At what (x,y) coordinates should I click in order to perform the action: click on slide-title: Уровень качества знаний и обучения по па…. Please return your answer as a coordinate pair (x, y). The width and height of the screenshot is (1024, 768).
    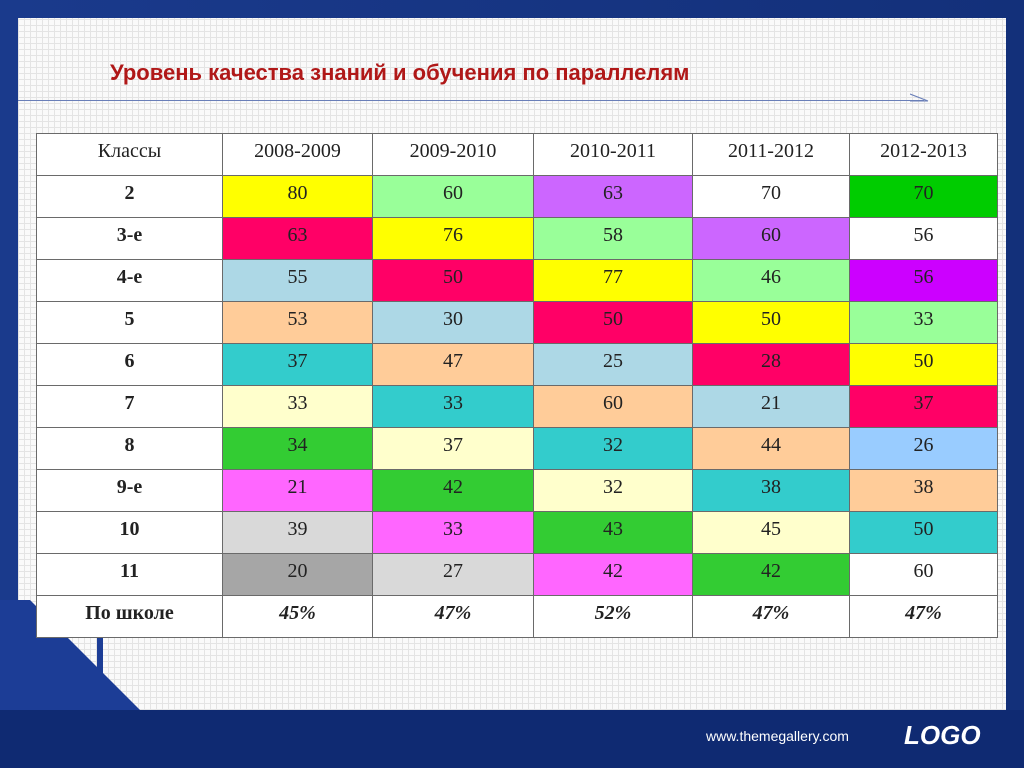
    Looking at the image, I should click on (400, 72).